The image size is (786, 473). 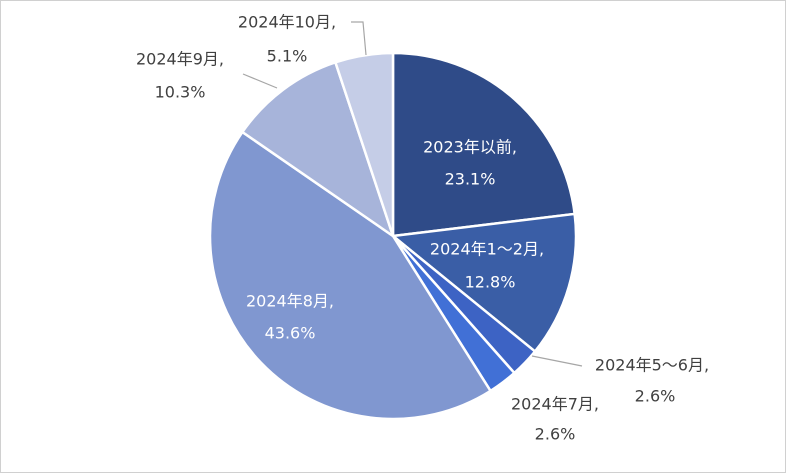 What do you see at coordinates (287, 56) in the screenshot?
I see `slice-value-label: 5.1%` at bounding box center [287, 56].